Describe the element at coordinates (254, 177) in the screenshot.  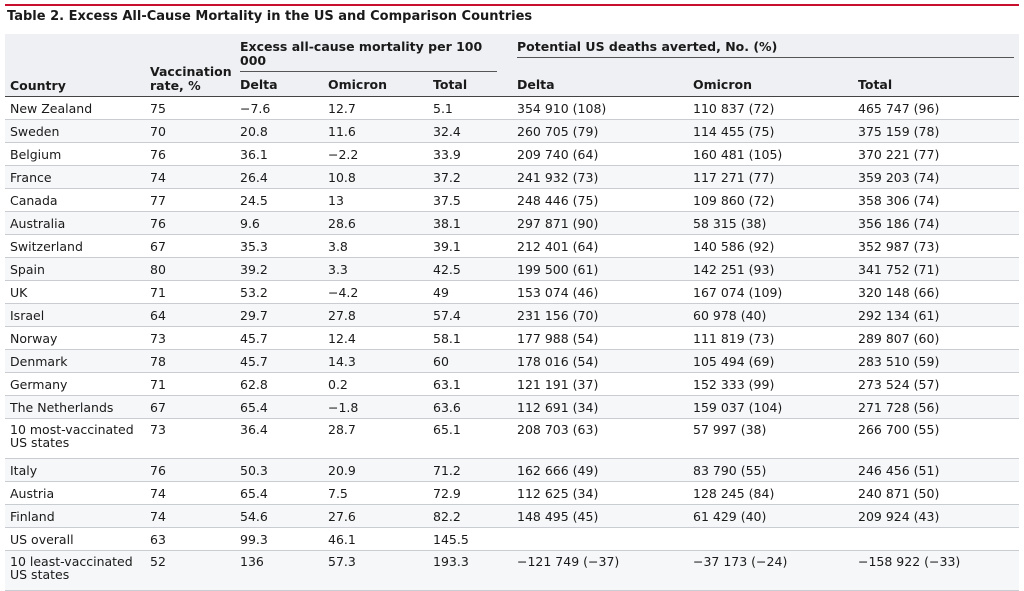
I see `table-cell: 26.4` at that location.